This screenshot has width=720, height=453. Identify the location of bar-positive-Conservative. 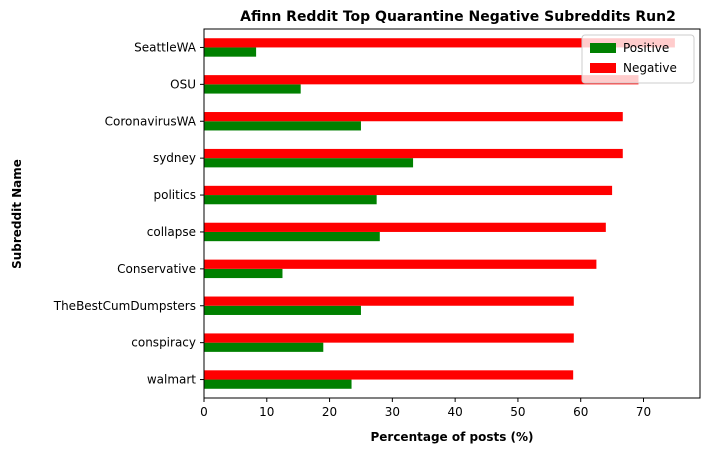
(243, 273).